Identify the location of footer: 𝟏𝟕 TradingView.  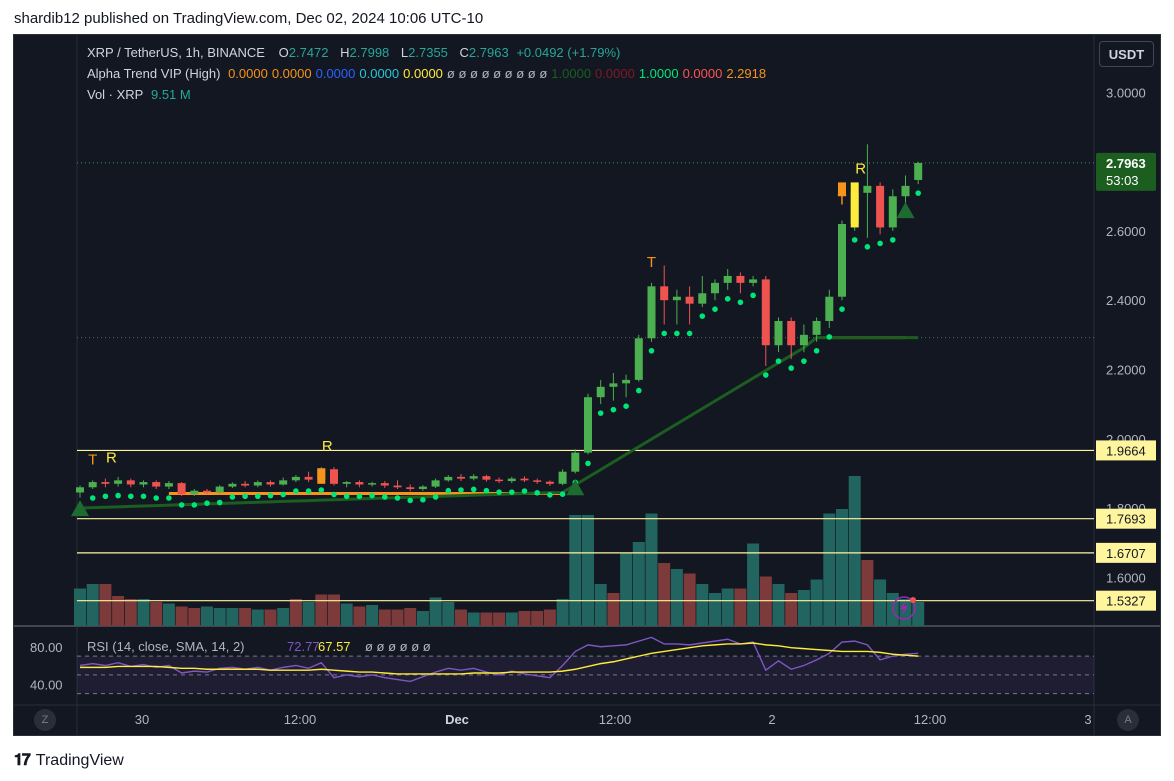
(69, 761).